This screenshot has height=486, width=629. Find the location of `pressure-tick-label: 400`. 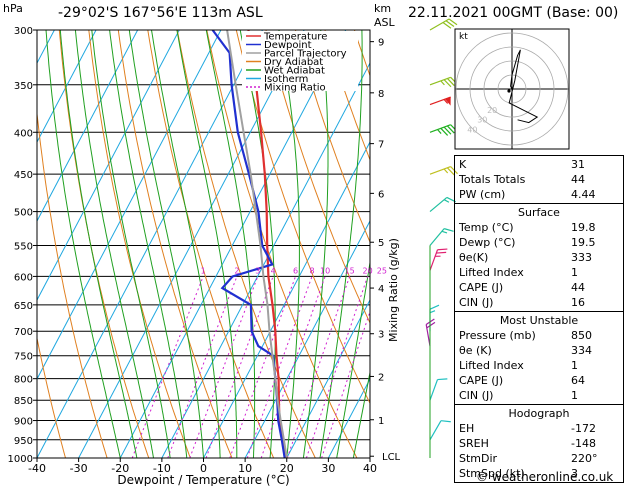

pressure-tick-label: 400 is located at coordinates (23, 133).